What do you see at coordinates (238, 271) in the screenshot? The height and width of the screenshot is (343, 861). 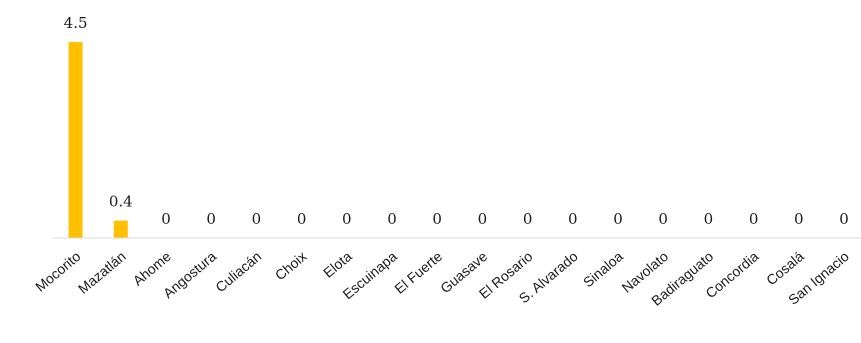 I see `x-tick-label-4: Culiacán` at bounding box center [238, 271].